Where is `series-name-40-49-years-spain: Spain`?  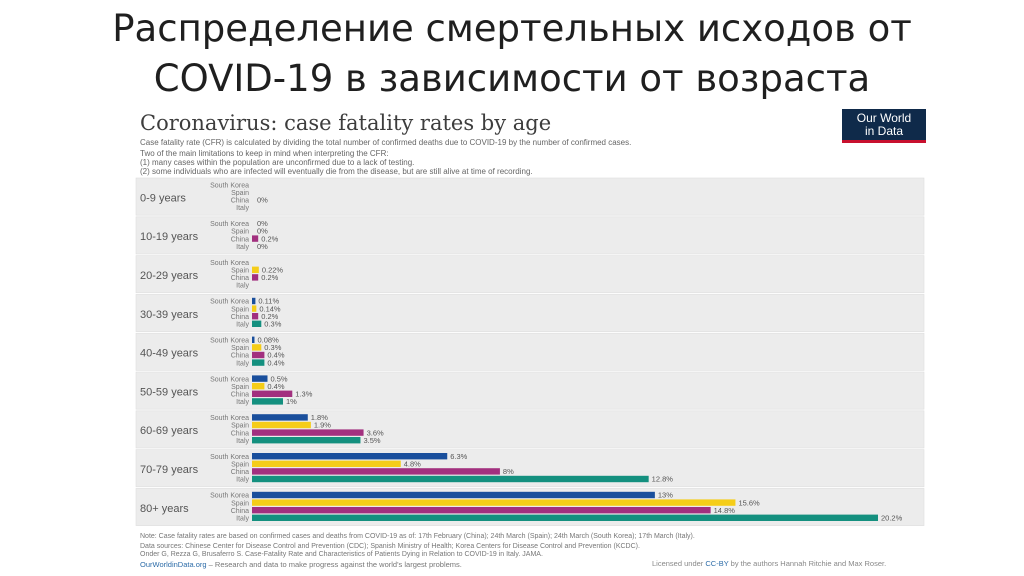
series-name-40-49-years-spain: Spain is located at coordinates (240, 348).